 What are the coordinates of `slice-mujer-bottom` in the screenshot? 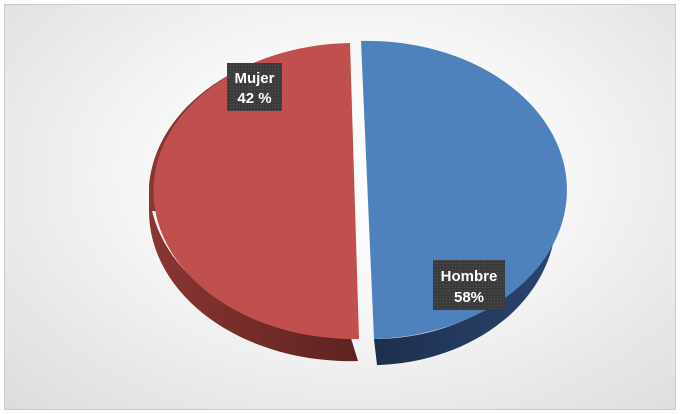 It's located at (253, 273).